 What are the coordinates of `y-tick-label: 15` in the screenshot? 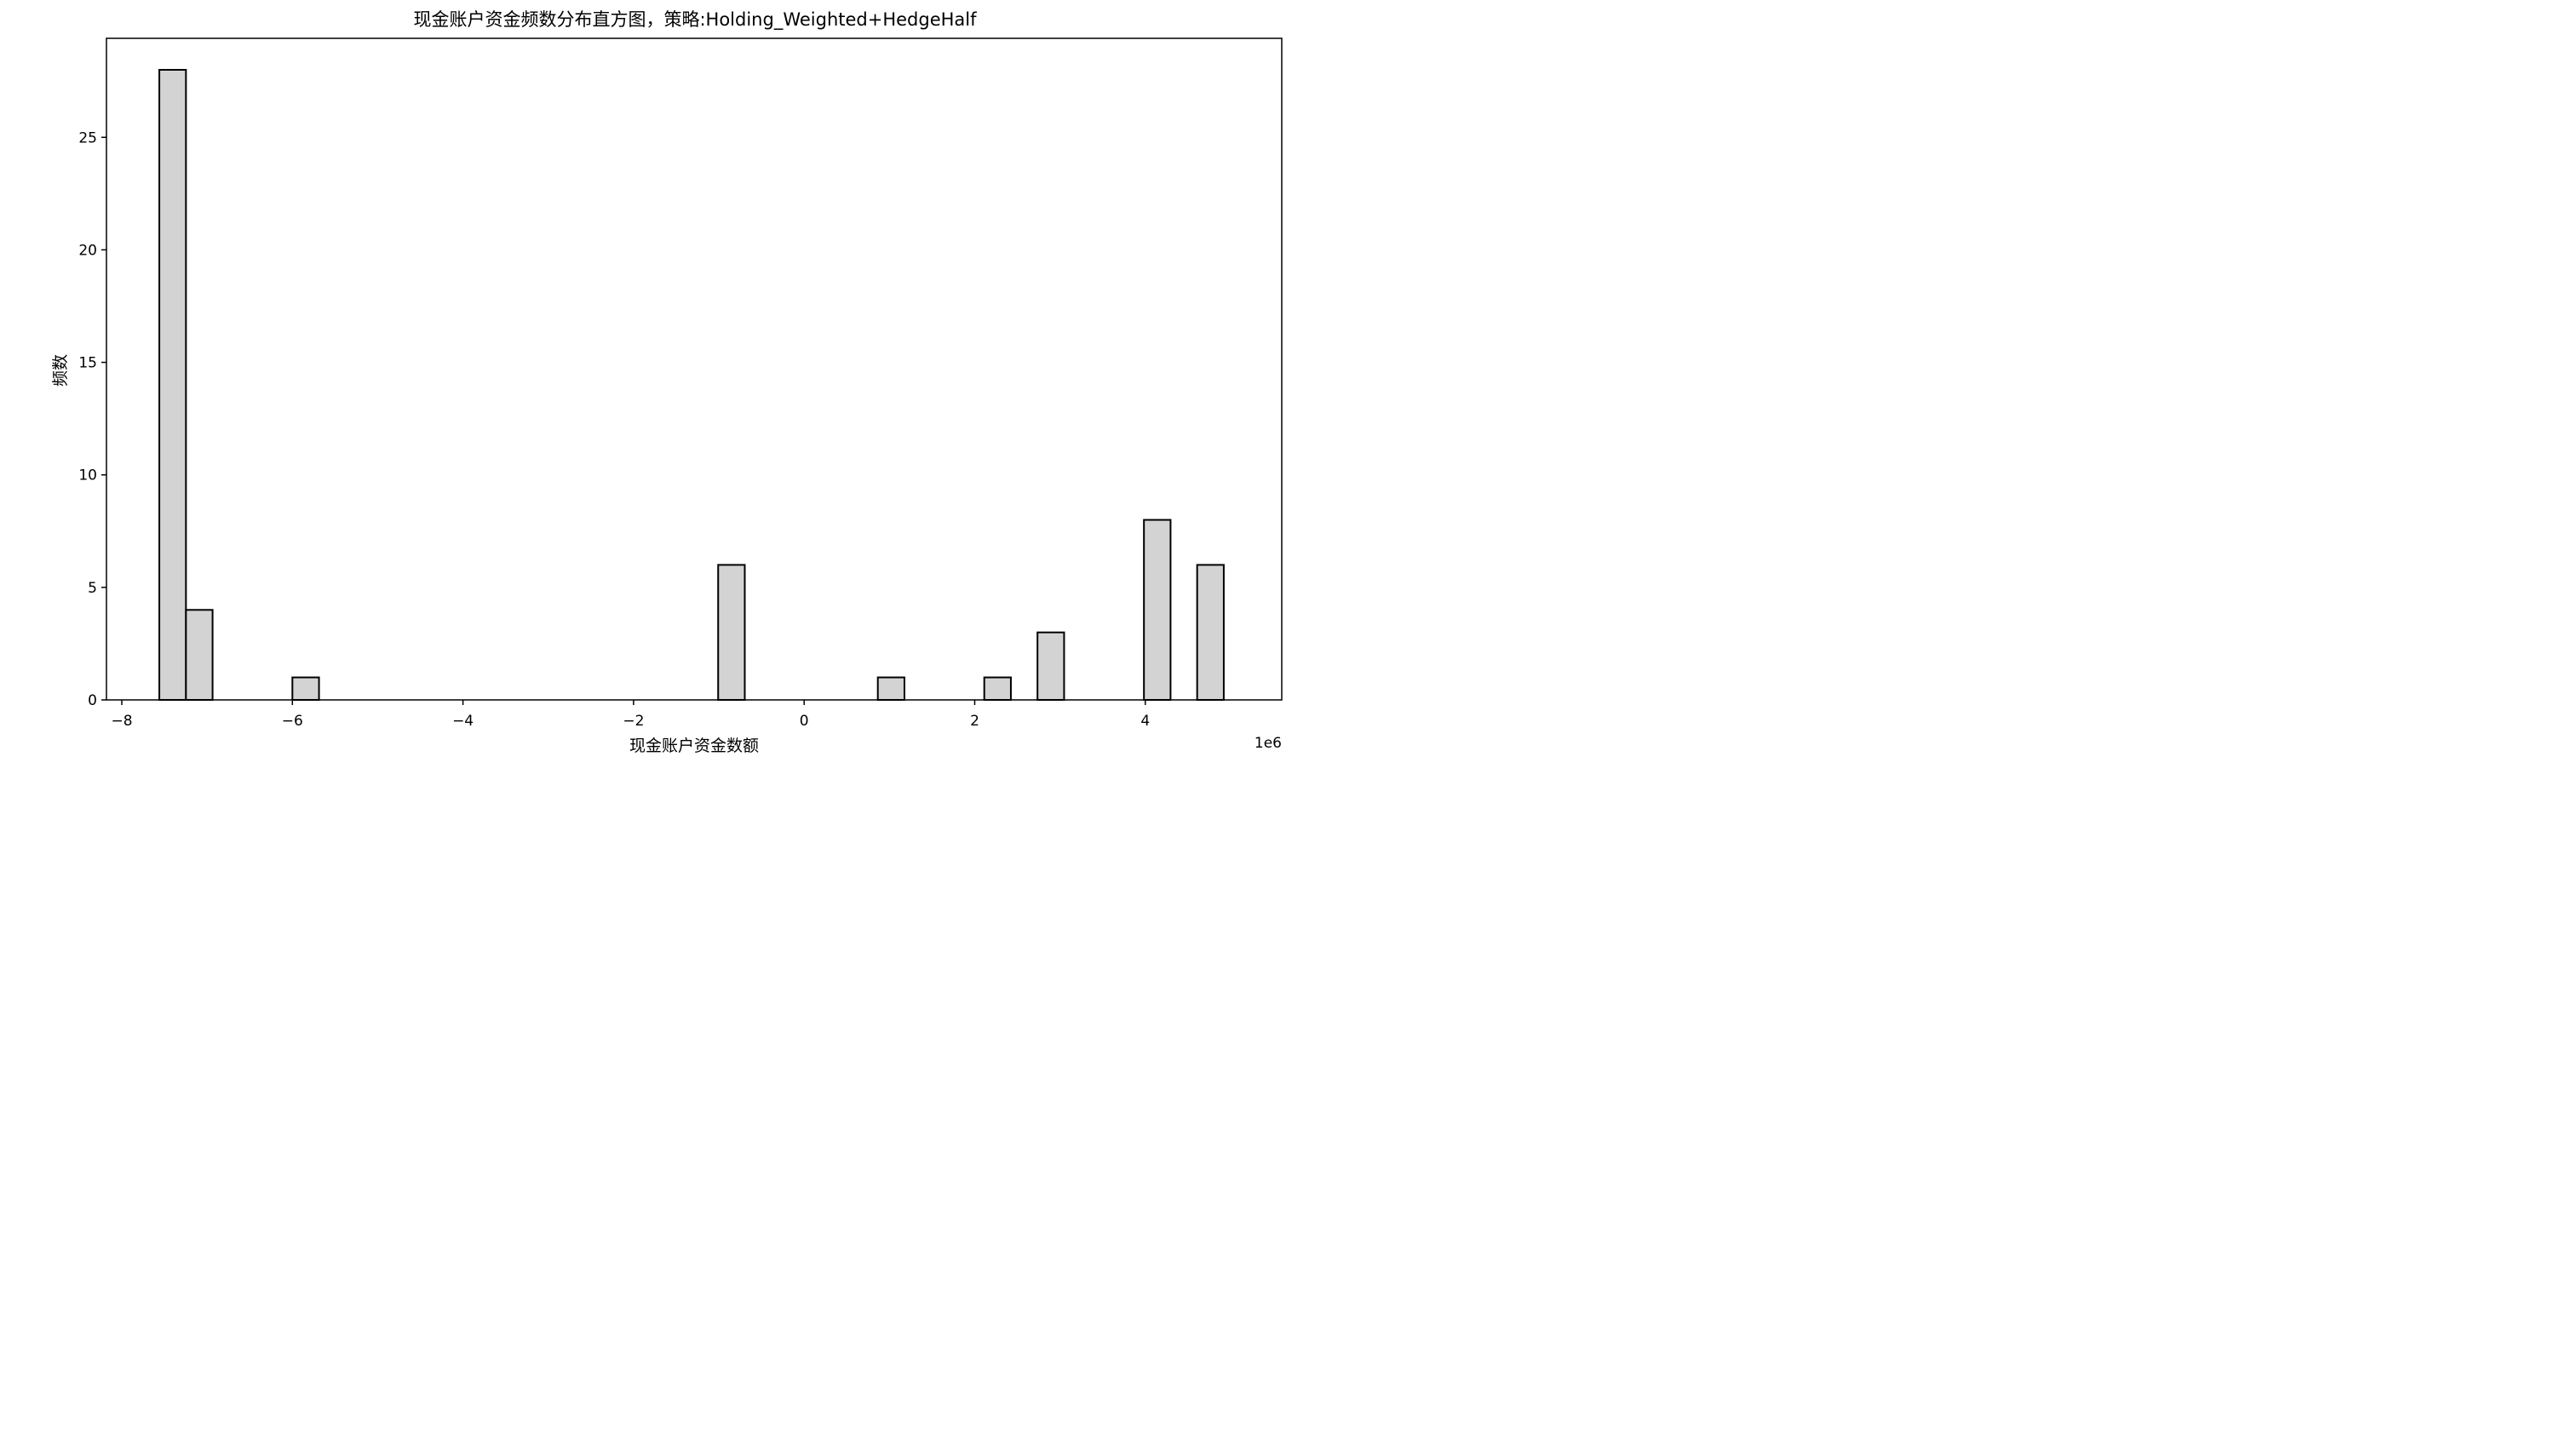 It's located at (87, 363).